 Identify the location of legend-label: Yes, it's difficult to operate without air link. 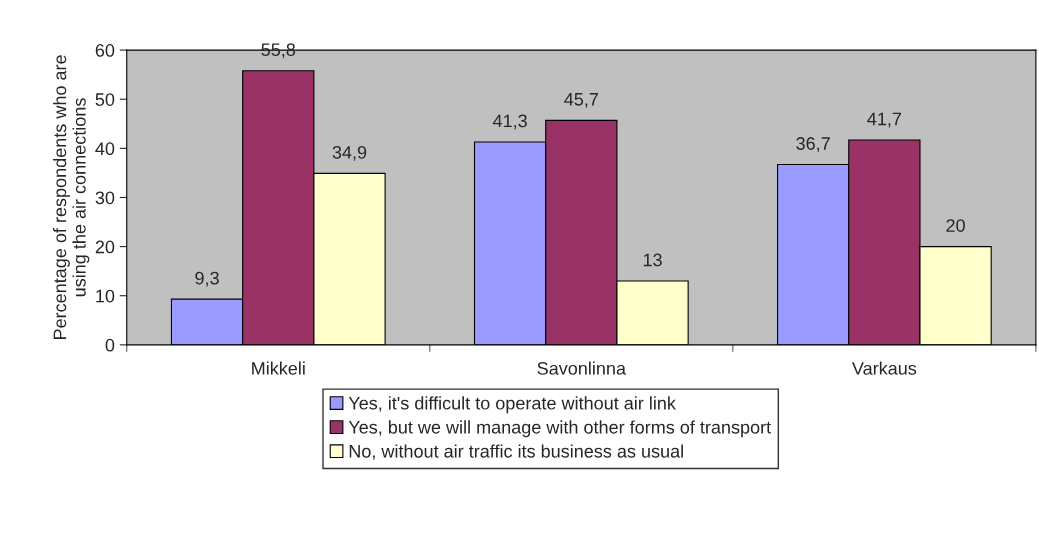
(512, 405).